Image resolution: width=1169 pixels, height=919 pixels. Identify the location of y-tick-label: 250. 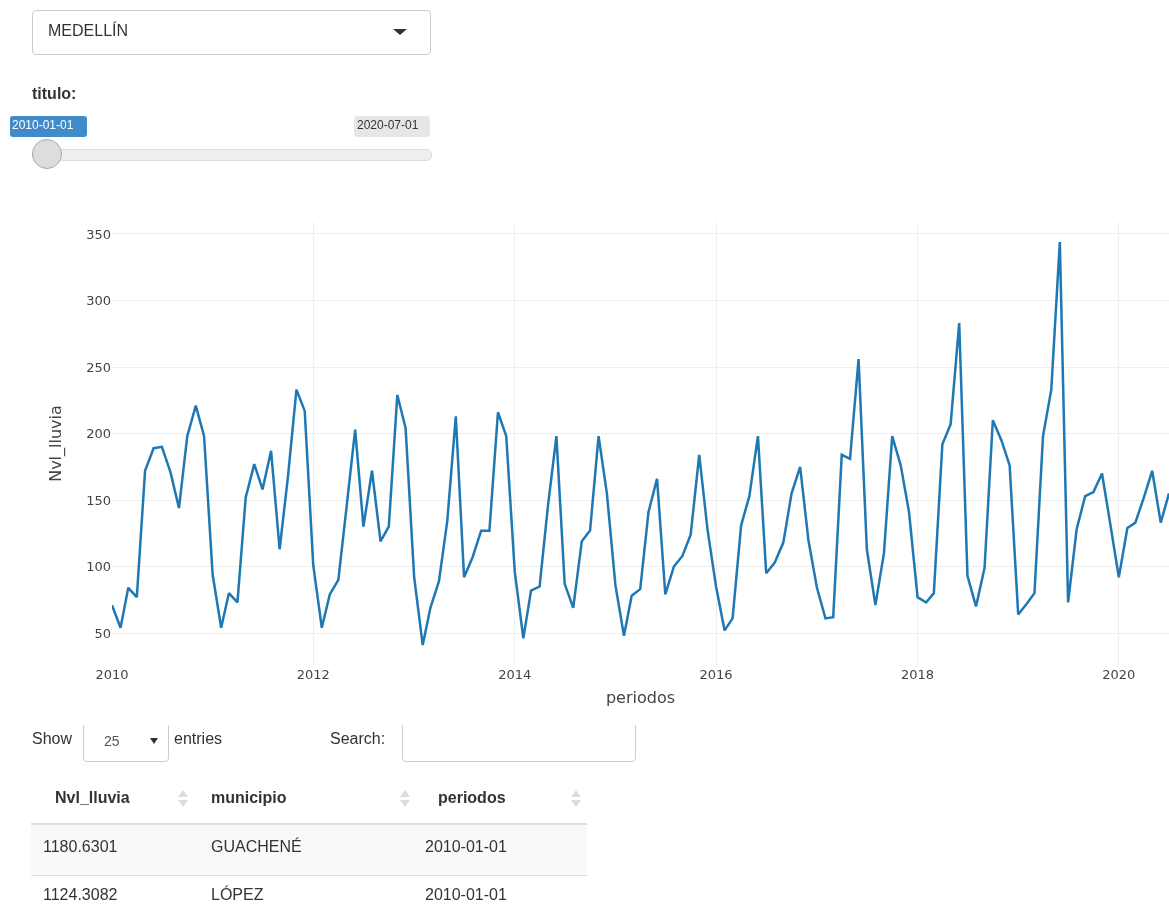
(98, 367).